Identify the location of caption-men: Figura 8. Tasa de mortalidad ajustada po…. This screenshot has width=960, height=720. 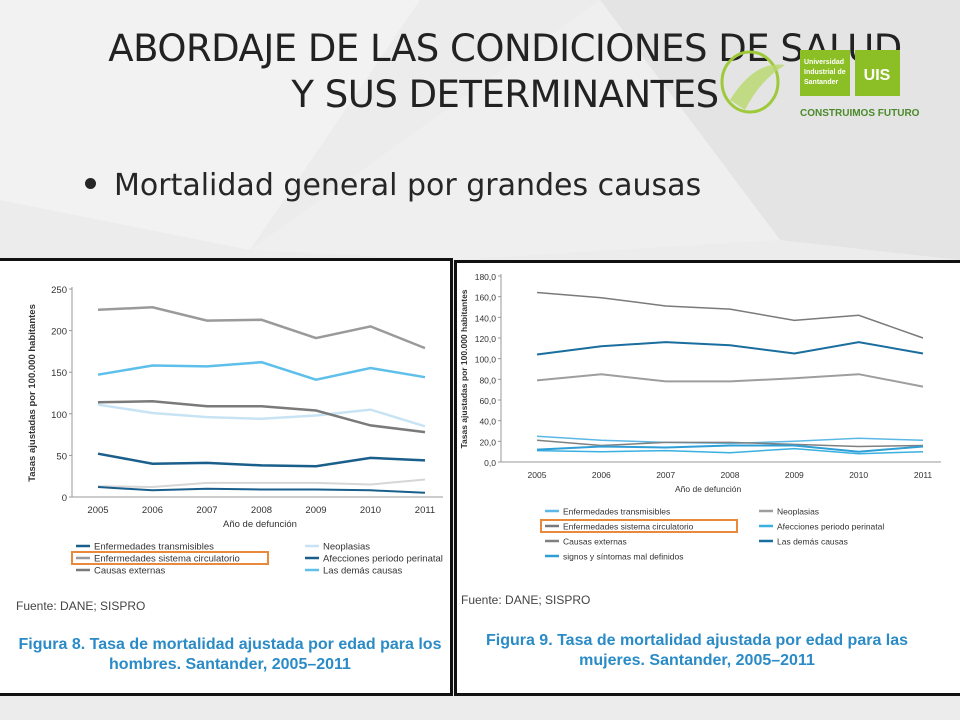
(230, 655).